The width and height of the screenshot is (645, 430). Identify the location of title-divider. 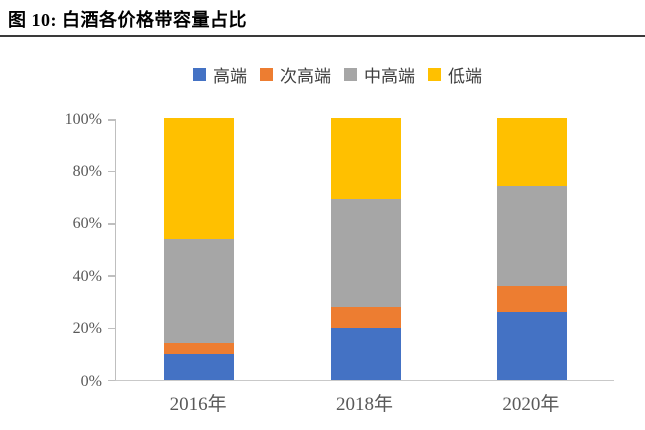
(322, 36).